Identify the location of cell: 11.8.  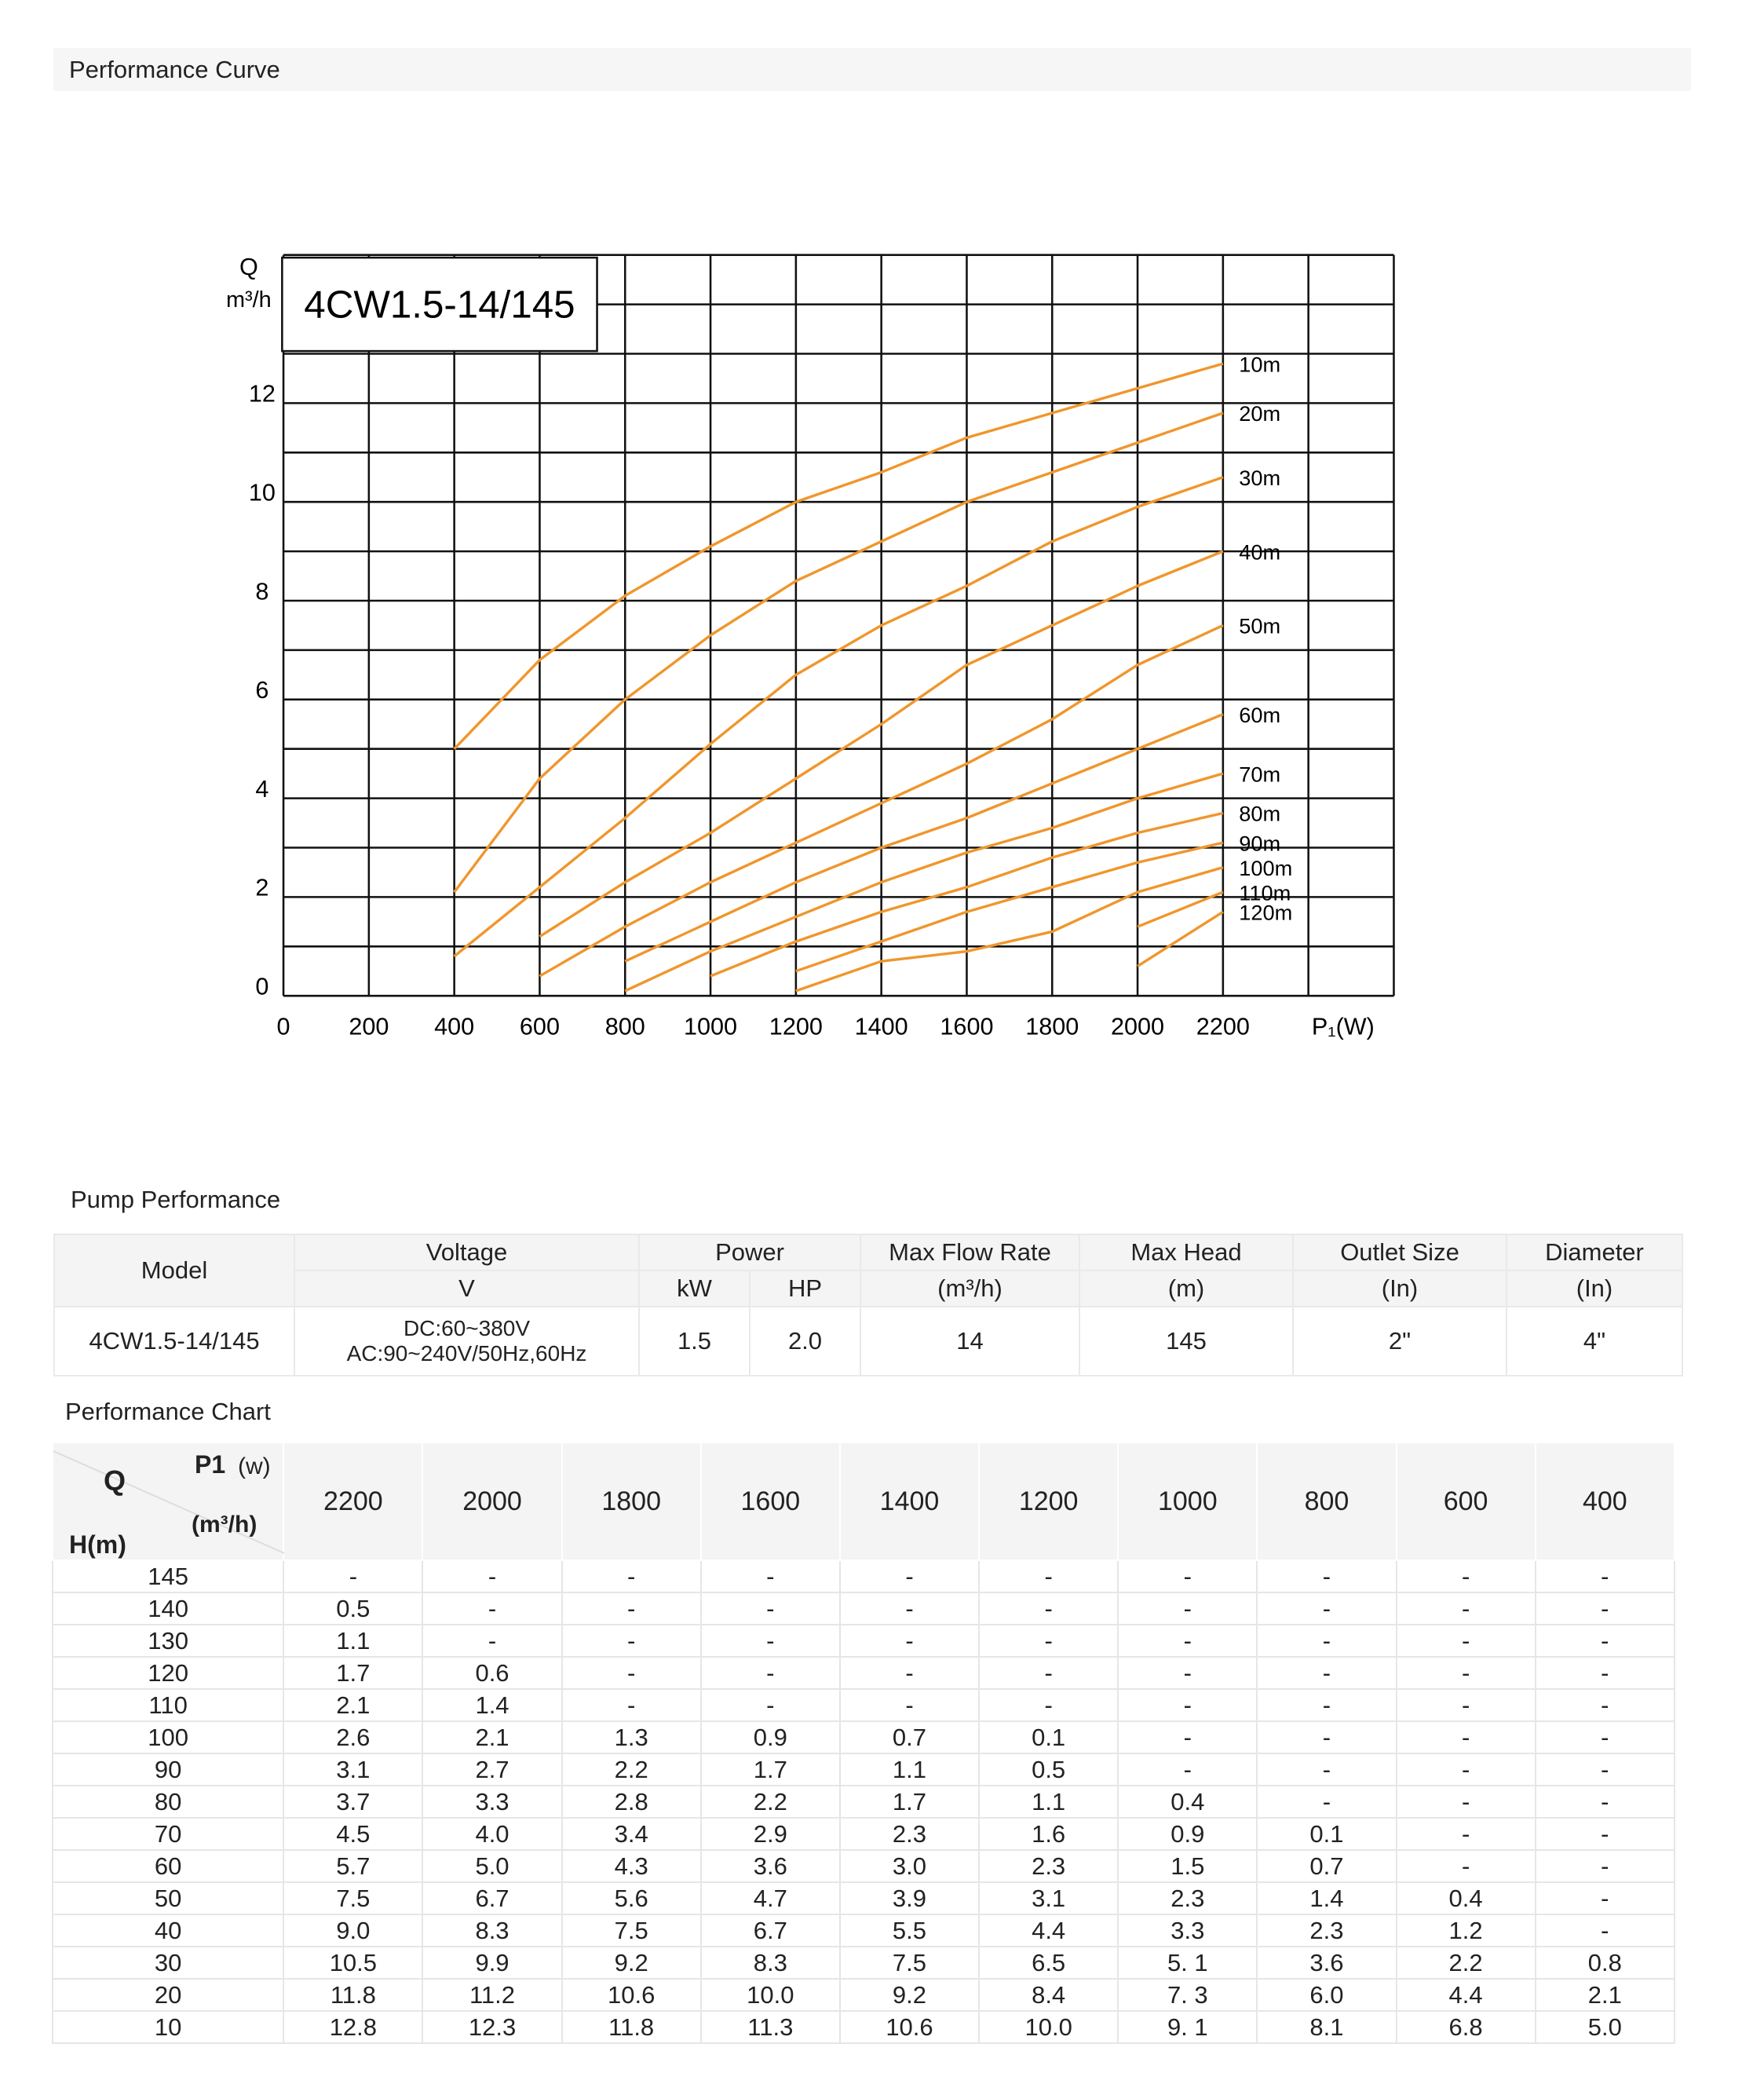
(353, 1995).